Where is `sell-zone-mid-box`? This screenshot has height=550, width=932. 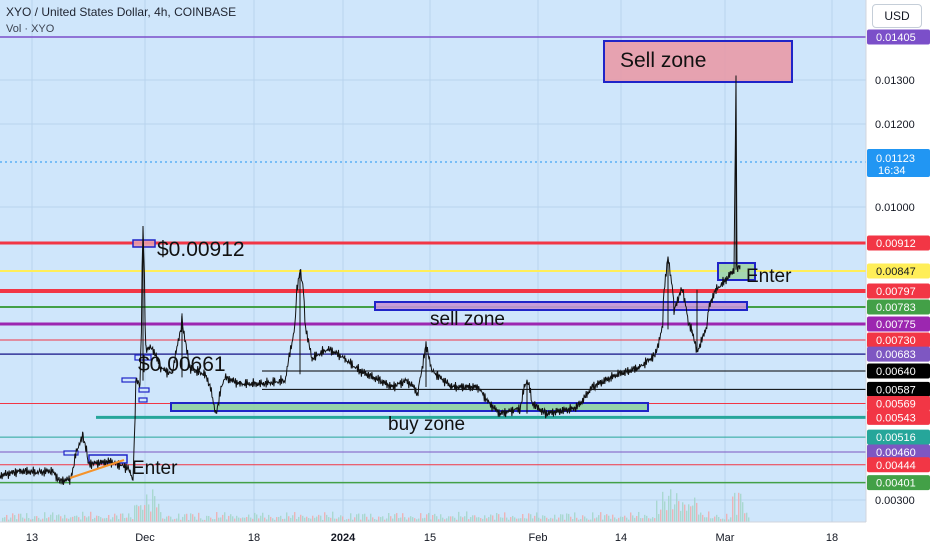
sell-zone-mid-box is located at coordinates (561, 306).